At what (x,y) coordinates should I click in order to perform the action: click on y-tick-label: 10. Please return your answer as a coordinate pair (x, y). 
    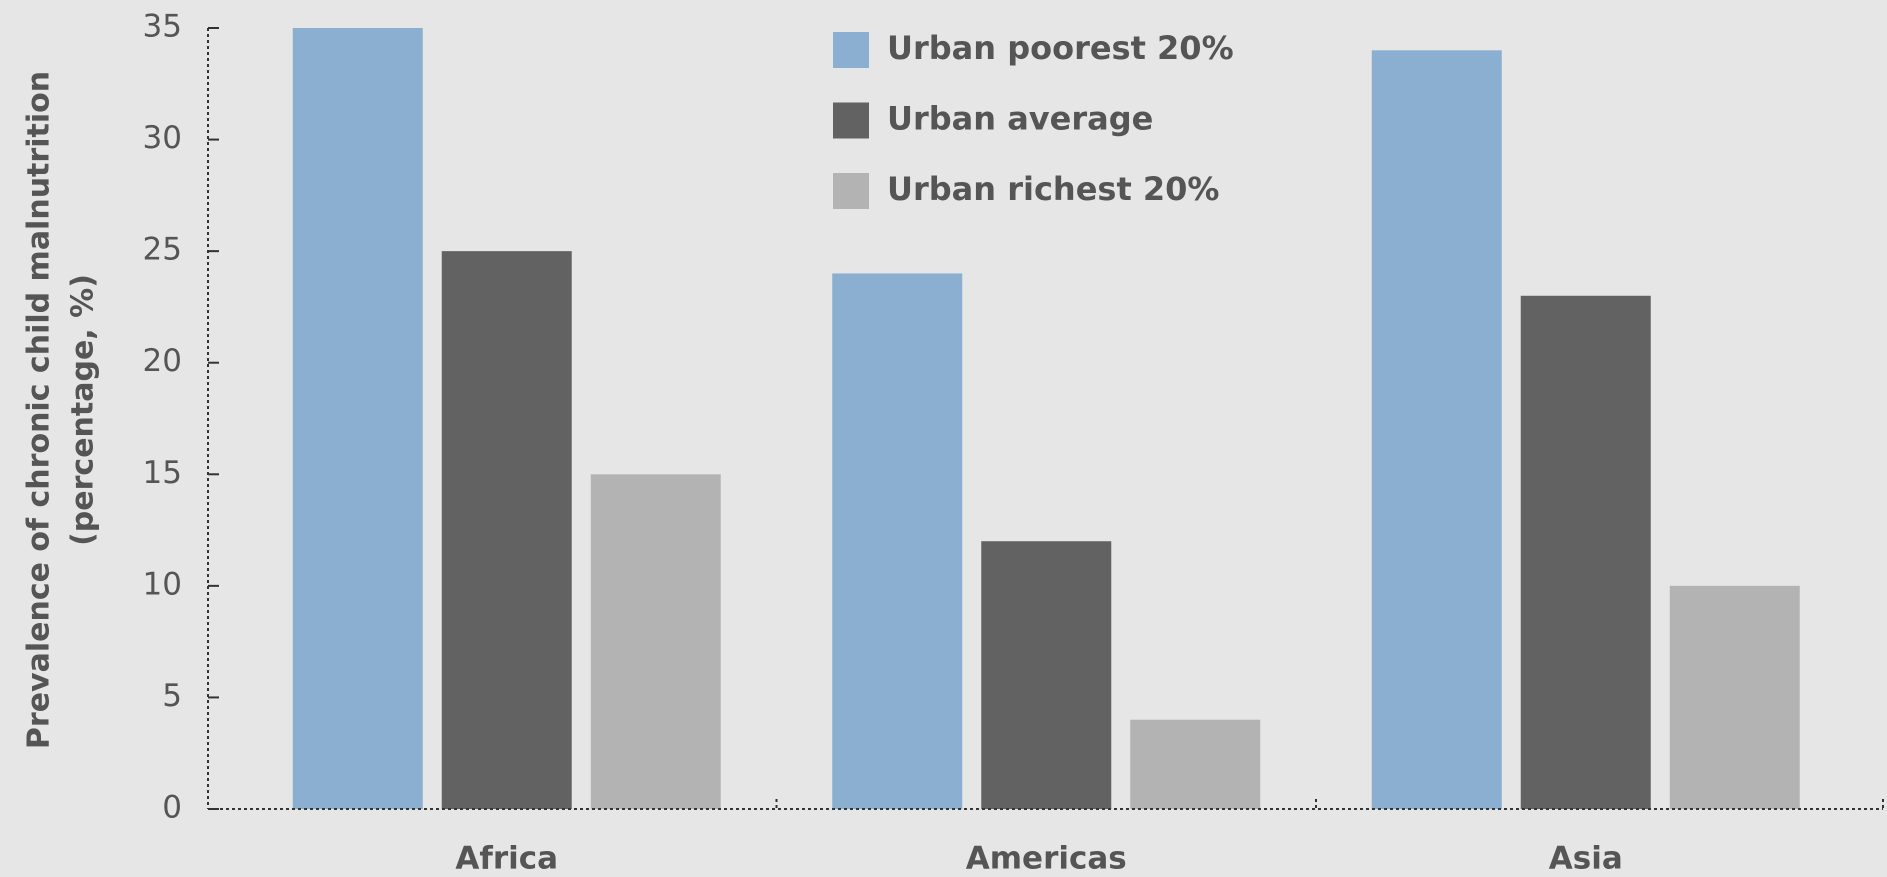
    Looking at the image, I should click on (162, 584).